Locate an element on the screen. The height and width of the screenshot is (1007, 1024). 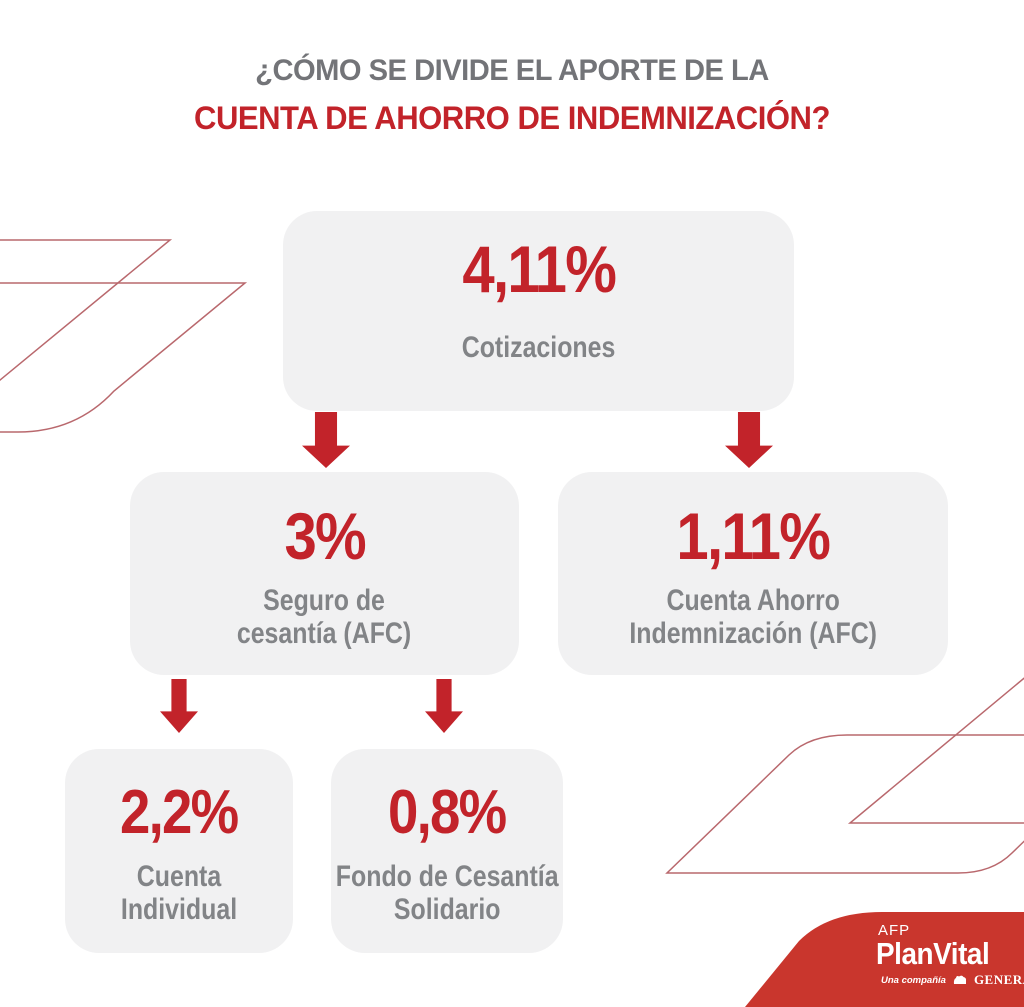
generali-lion-icon is located at coordinates (960, 979).